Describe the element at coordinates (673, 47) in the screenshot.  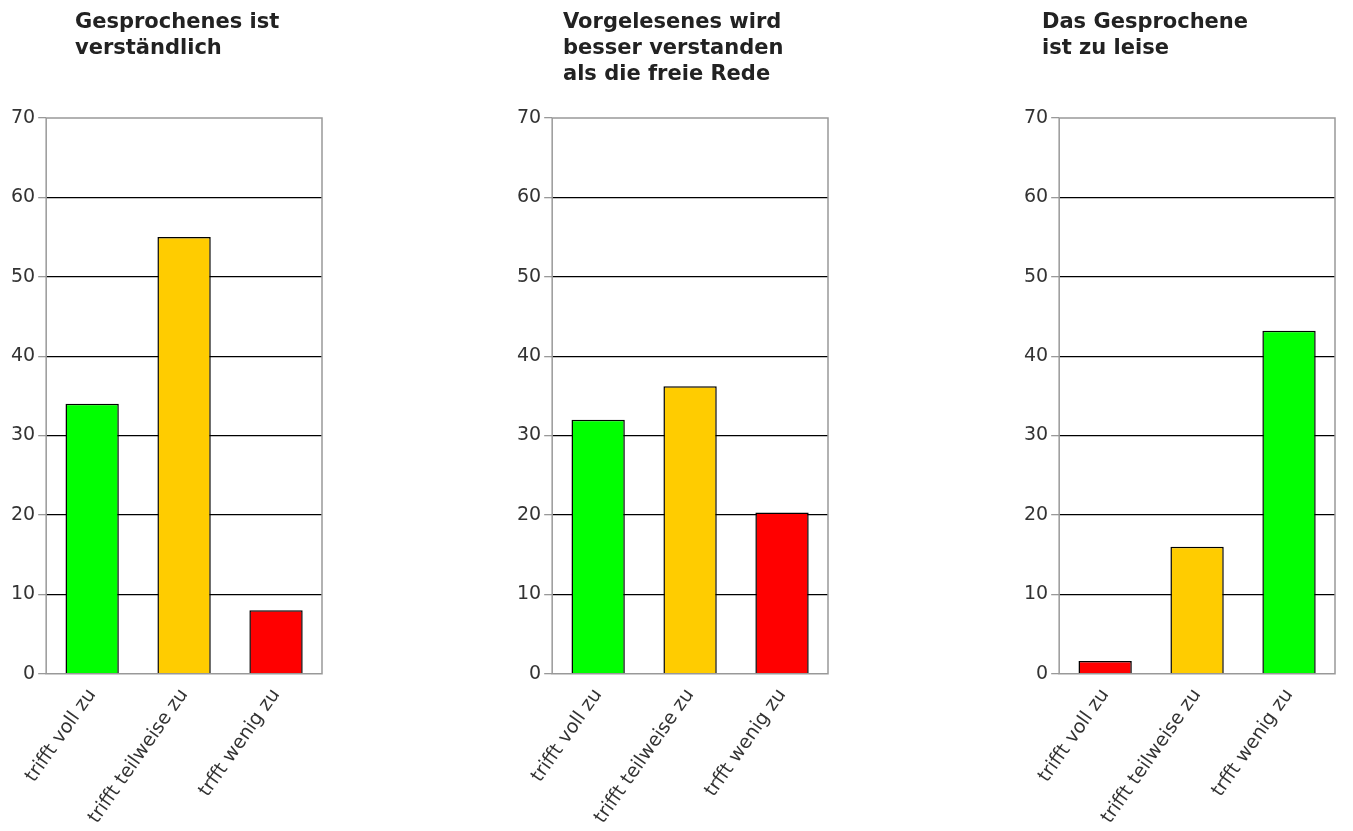
I see `chart-title: Vorgelesenes wird besser verstanden als die freie Rede` at that location.